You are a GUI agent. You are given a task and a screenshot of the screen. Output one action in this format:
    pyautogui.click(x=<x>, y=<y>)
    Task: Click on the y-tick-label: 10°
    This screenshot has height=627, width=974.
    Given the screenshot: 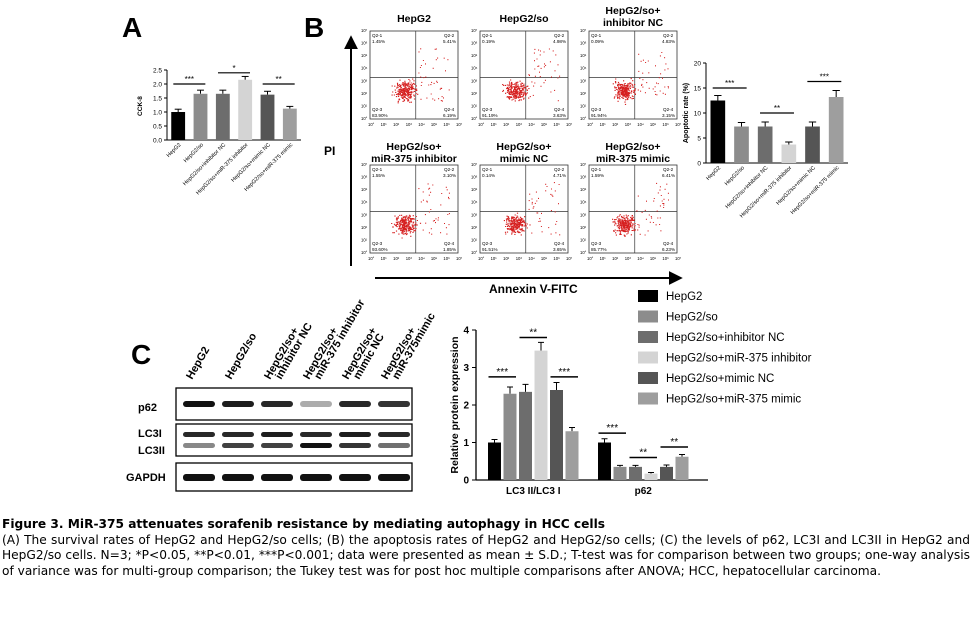 What is the action you would take?
    pyautogui.click(x=474, y=252)
    